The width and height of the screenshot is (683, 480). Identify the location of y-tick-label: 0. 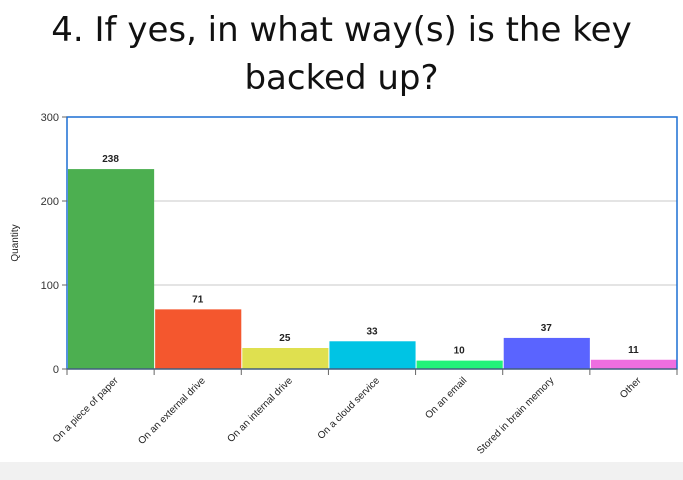
(56, 370).